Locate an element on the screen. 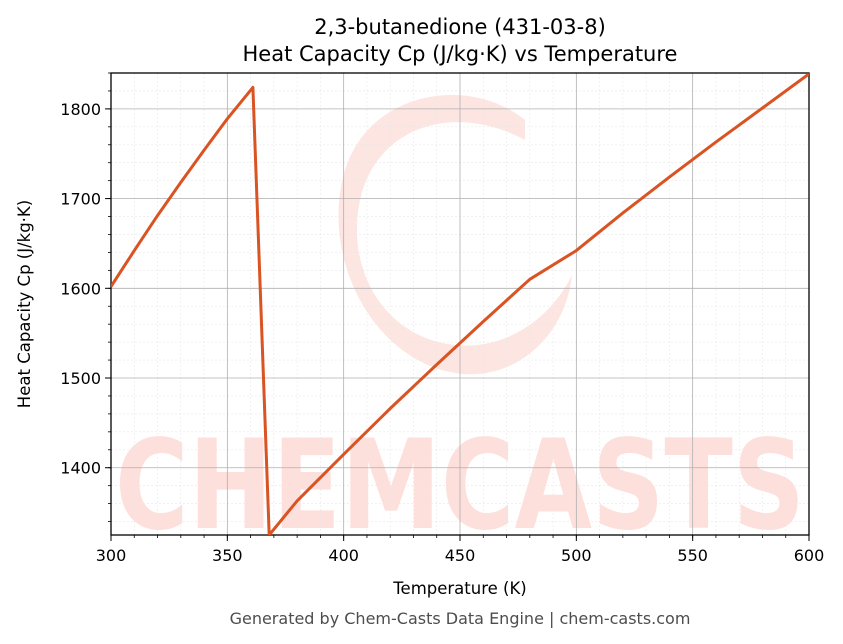  x-tick-label: 300 is located at coordinates (111, 555).